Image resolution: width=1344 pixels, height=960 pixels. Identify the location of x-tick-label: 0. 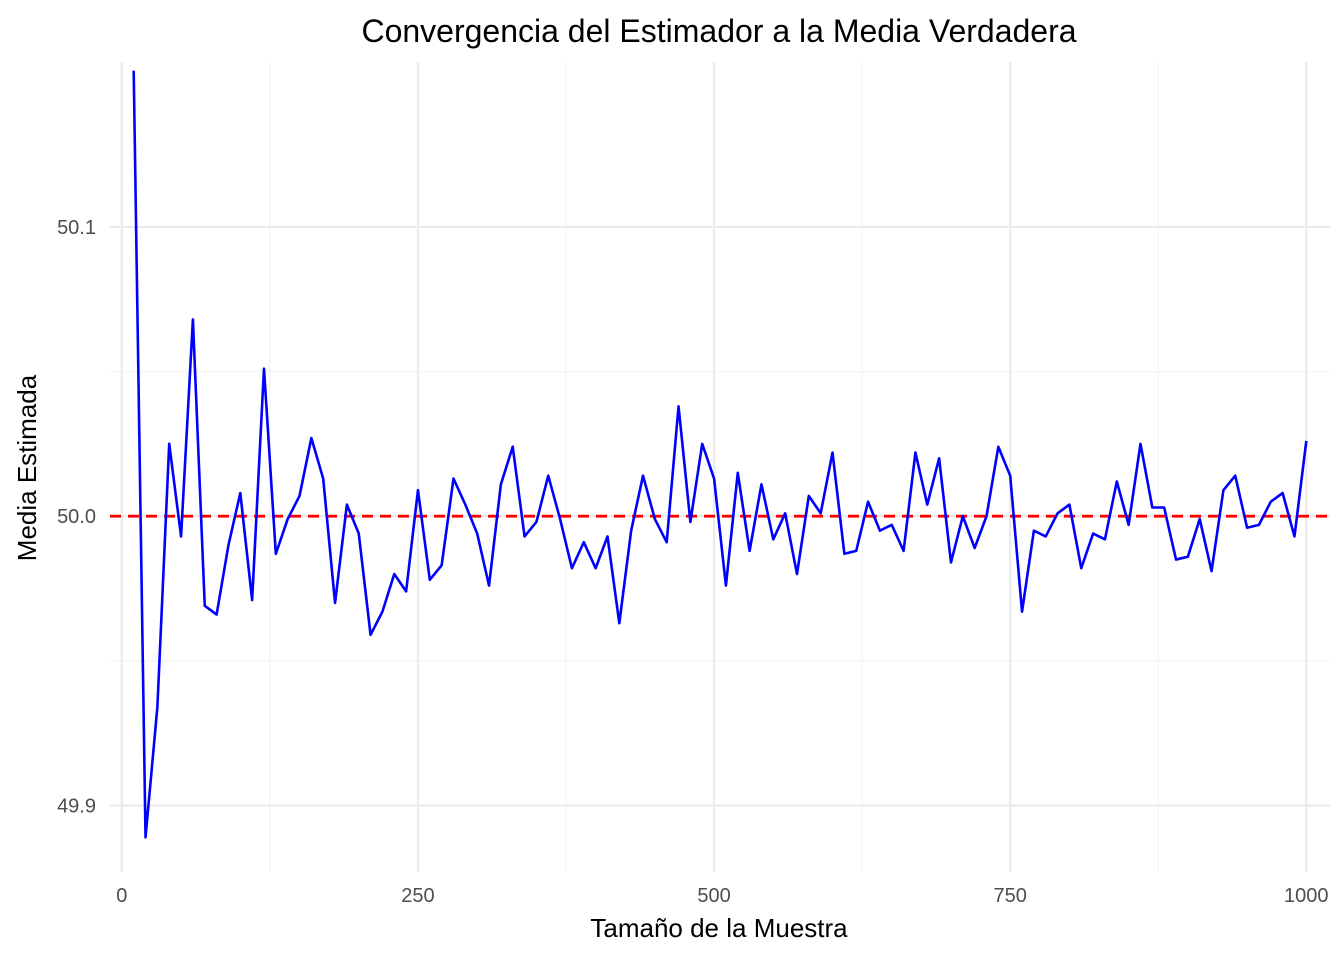
(121, 896).